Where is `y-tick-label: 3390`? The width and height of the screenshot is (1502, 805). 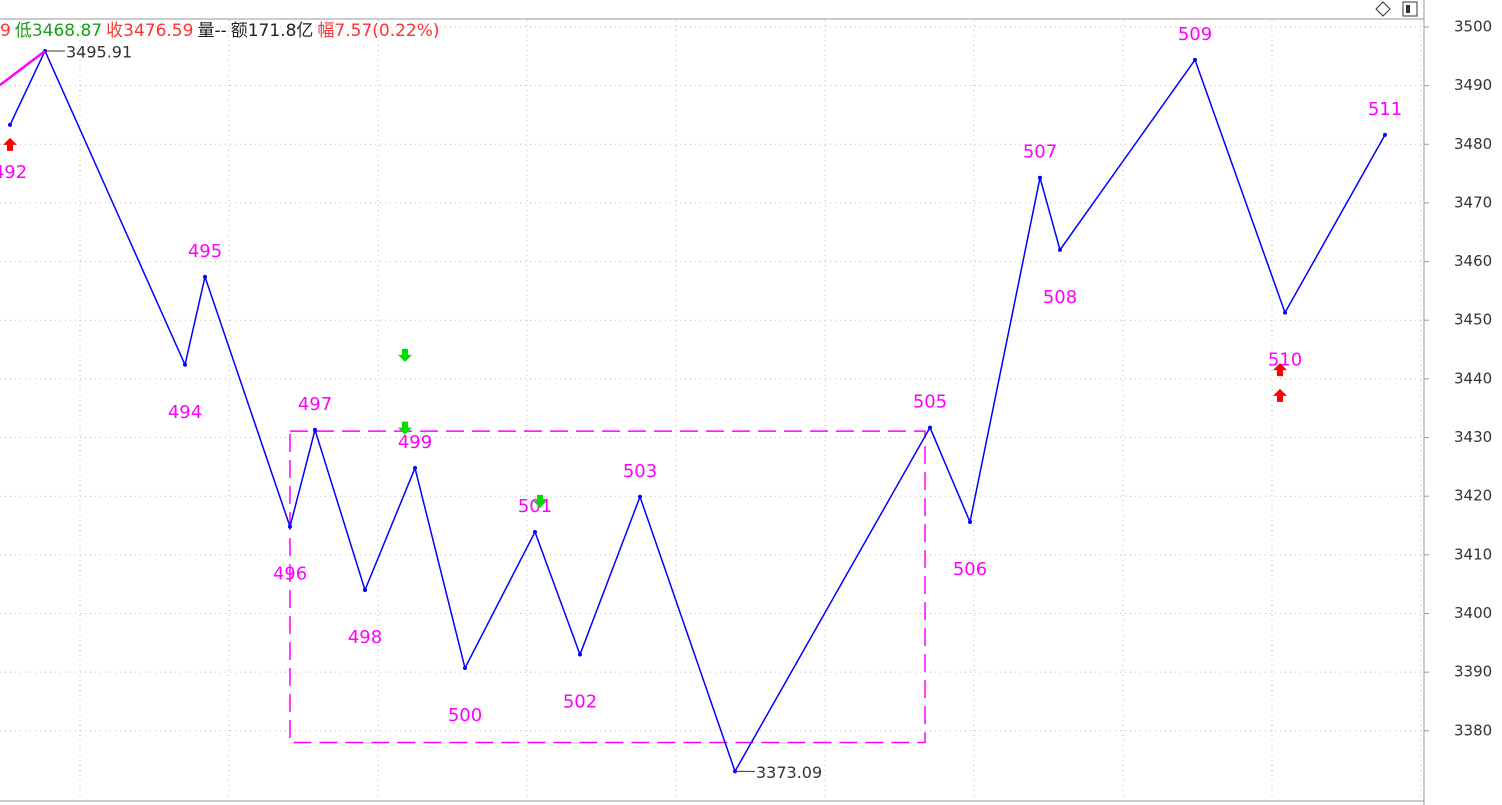 y-tick-label: 3390 is located at coordinates (1473, 672).